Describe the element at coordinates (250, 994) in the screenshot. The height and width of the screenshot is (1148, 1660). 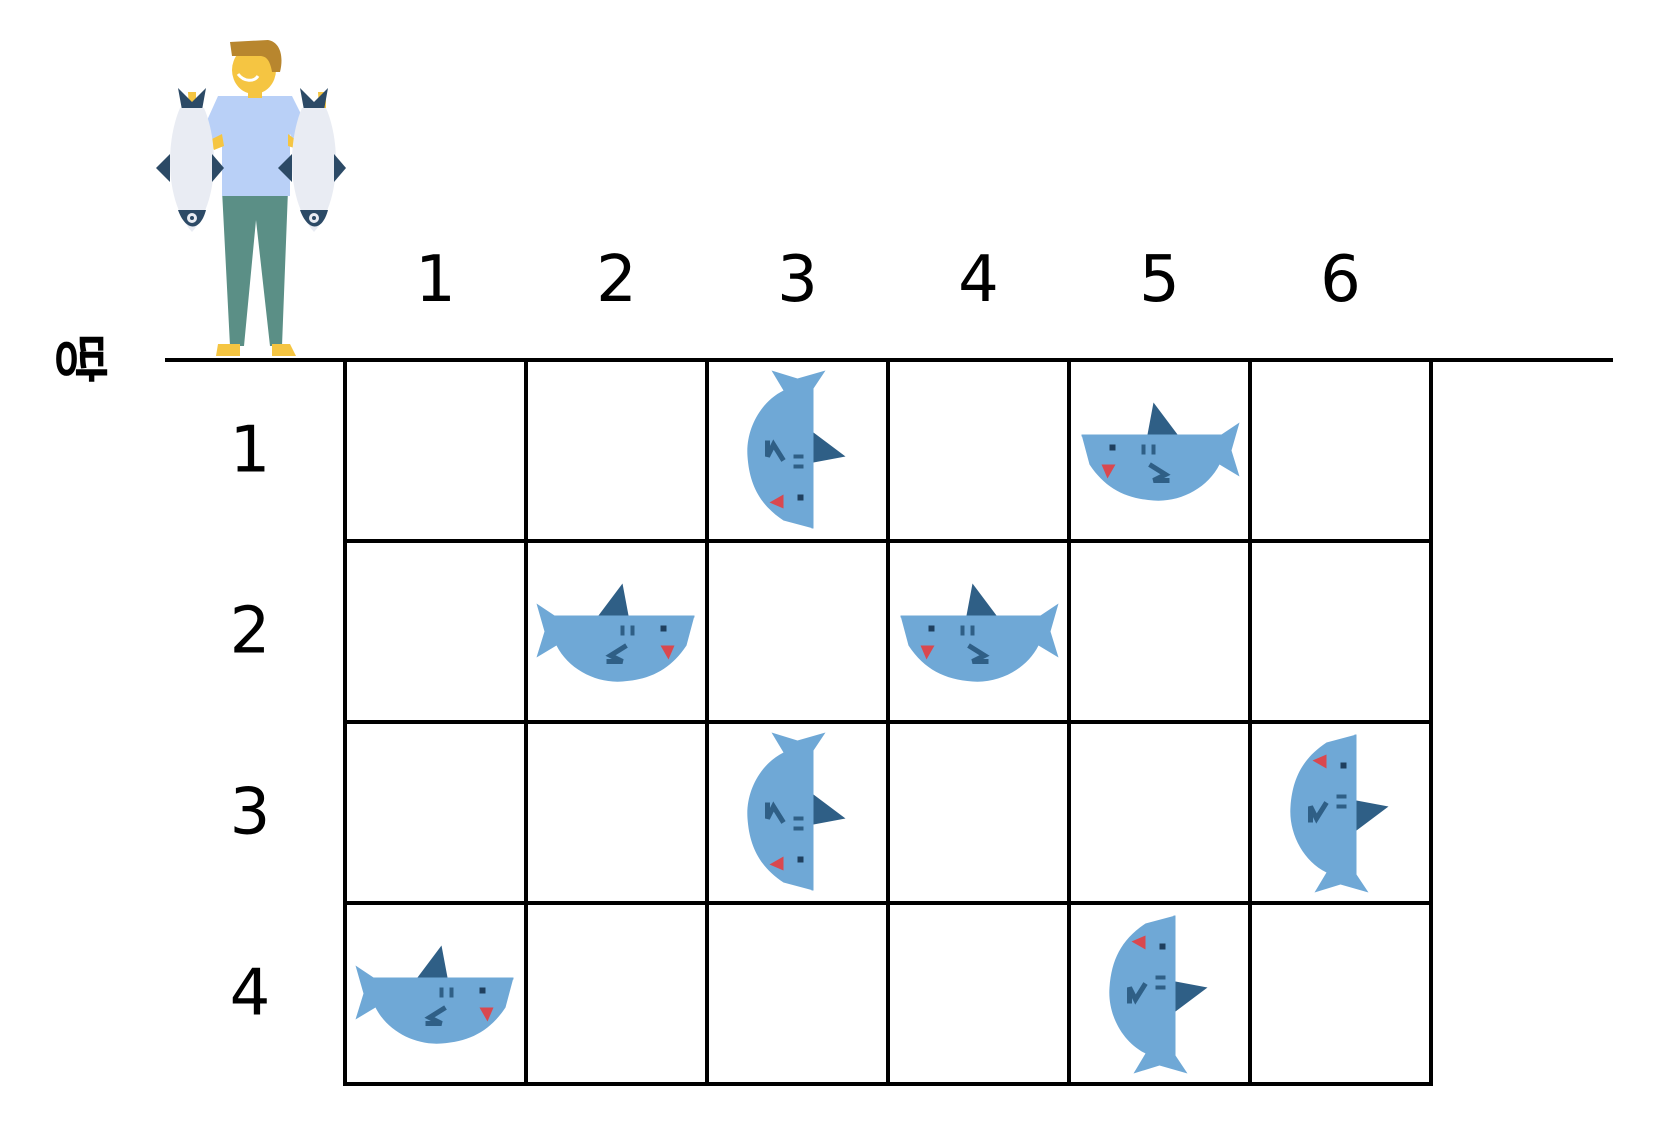
I see `row-label: 4` at that location.